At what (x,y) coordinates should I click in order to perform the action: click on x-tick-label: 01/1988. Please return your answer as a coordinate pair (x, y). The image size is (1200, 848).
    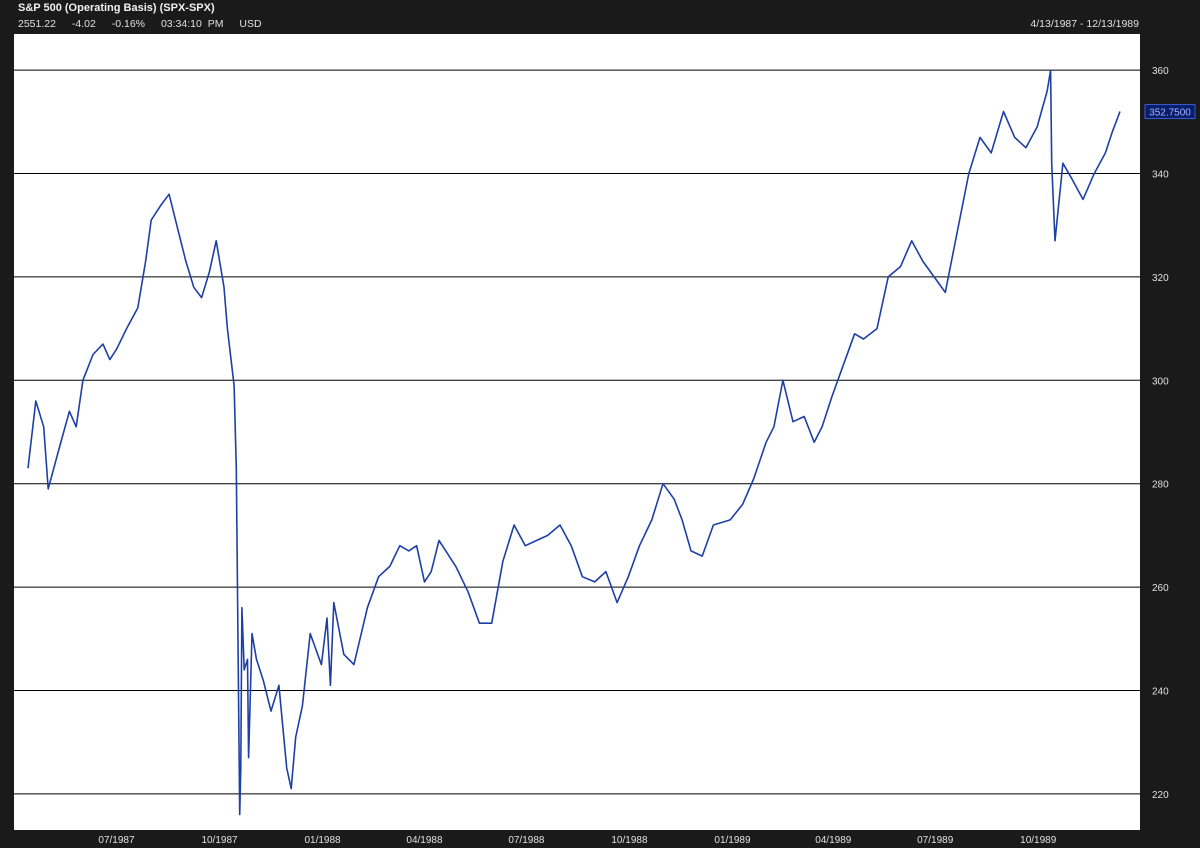
    Looking at the image, I should click on (322, 840).